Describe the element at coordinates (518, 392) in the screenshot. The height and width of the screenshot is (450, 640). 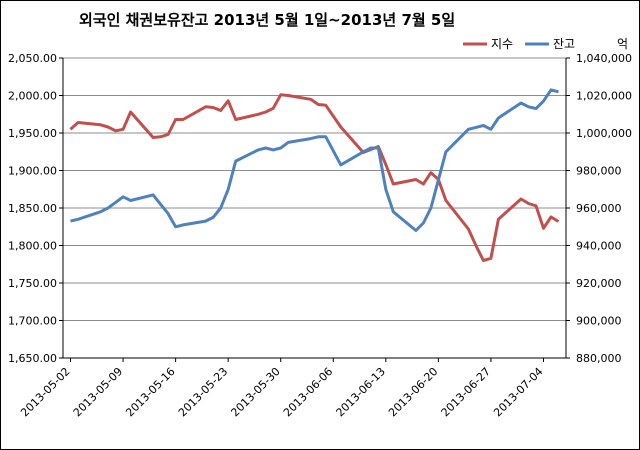
I see `x-tick-label: 2013-07-04` at that location.